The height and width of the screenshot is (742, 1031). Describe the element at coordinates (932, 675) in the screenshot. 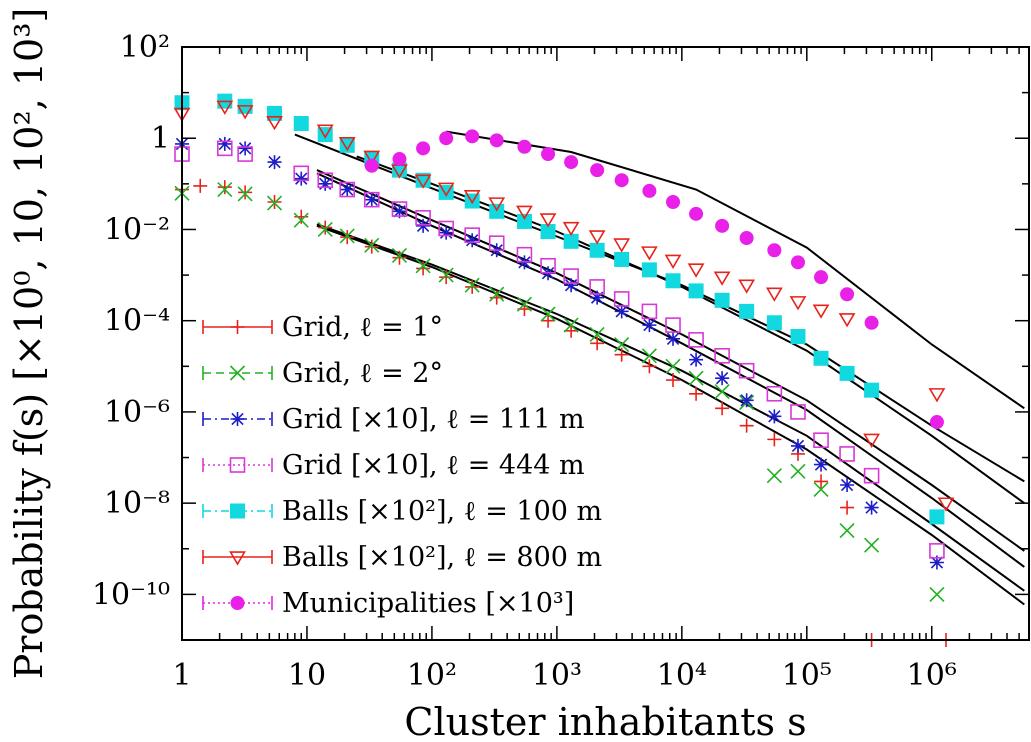

I see `x-tick-label: 10⁶` at that location.